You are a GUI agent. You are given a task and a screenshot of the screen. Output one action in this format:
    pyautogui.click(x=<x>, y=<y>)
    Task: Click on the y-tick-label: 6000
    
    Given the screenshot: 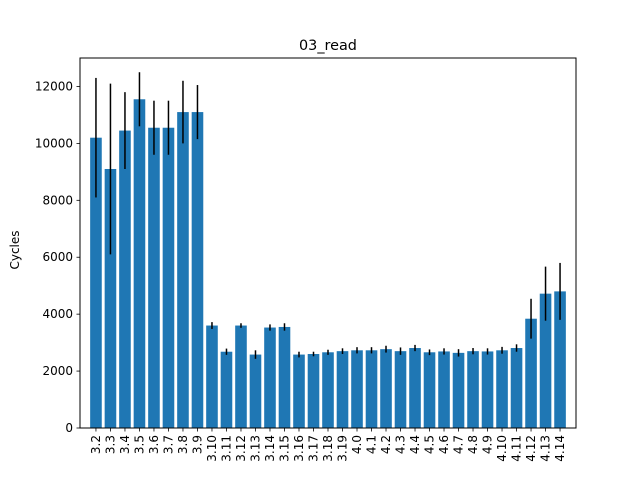 What is the action you would take?
    pyautogui.click(x=57, y=257)
    